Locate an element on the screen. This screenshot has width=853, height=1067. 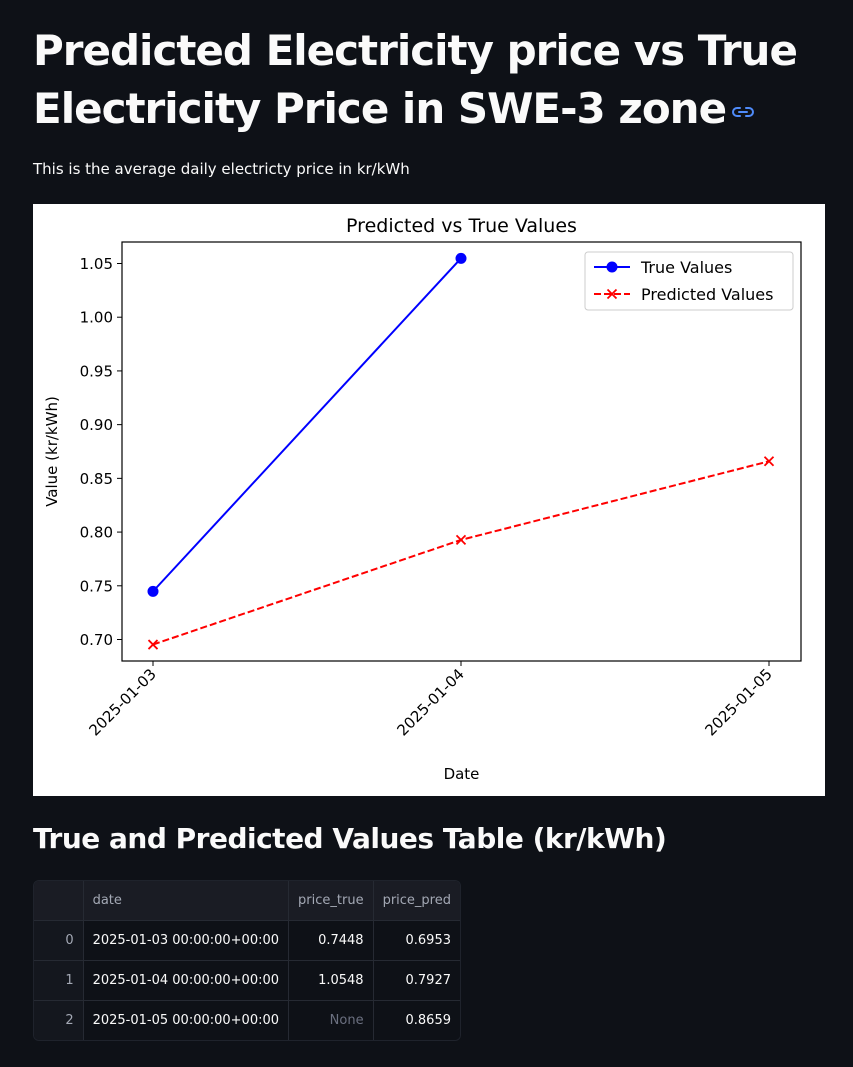
y-tick-label: 1.05 is located at coordinates (96, 264).